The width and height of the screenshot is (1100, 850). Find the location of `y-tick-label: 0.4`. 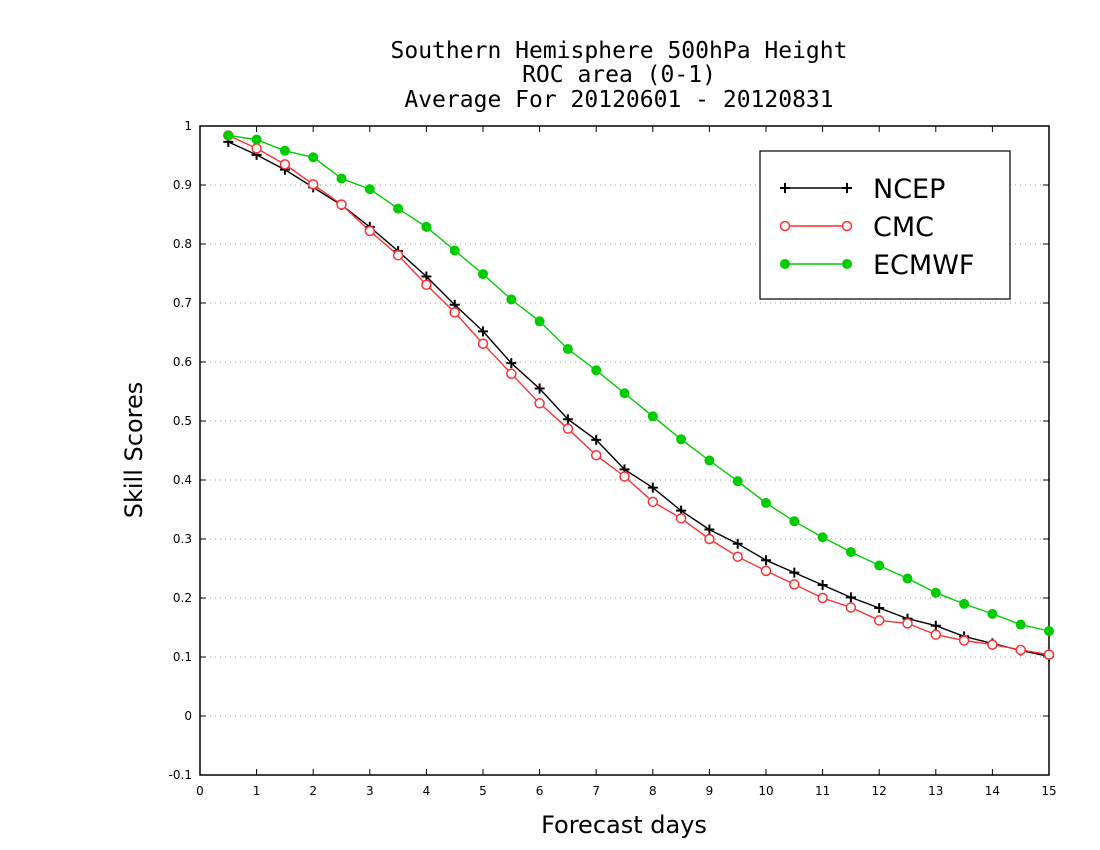

y-tick-label: 0.4 is located at coordinates (182, 480).